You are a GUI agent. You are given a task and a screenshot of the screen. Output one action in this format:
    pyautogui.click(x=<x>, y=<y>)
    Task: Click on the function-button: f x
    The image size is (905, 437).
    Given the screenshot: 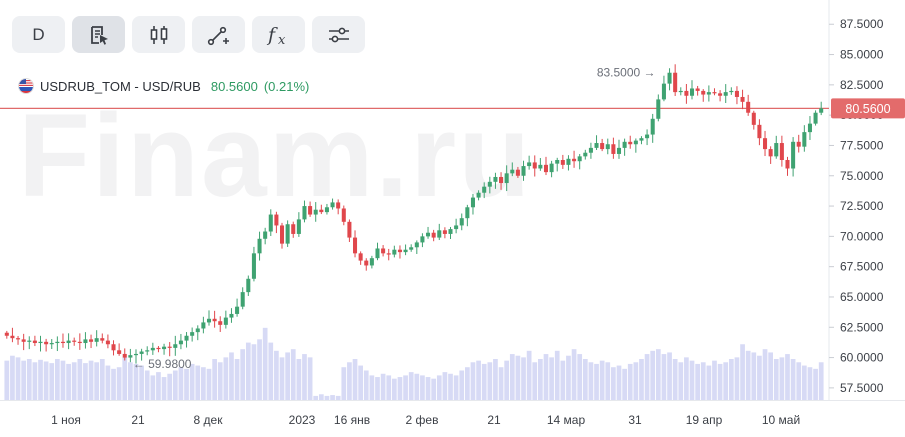 What is the action you would take?
    pyautogui.click(x=278, y=34)
    